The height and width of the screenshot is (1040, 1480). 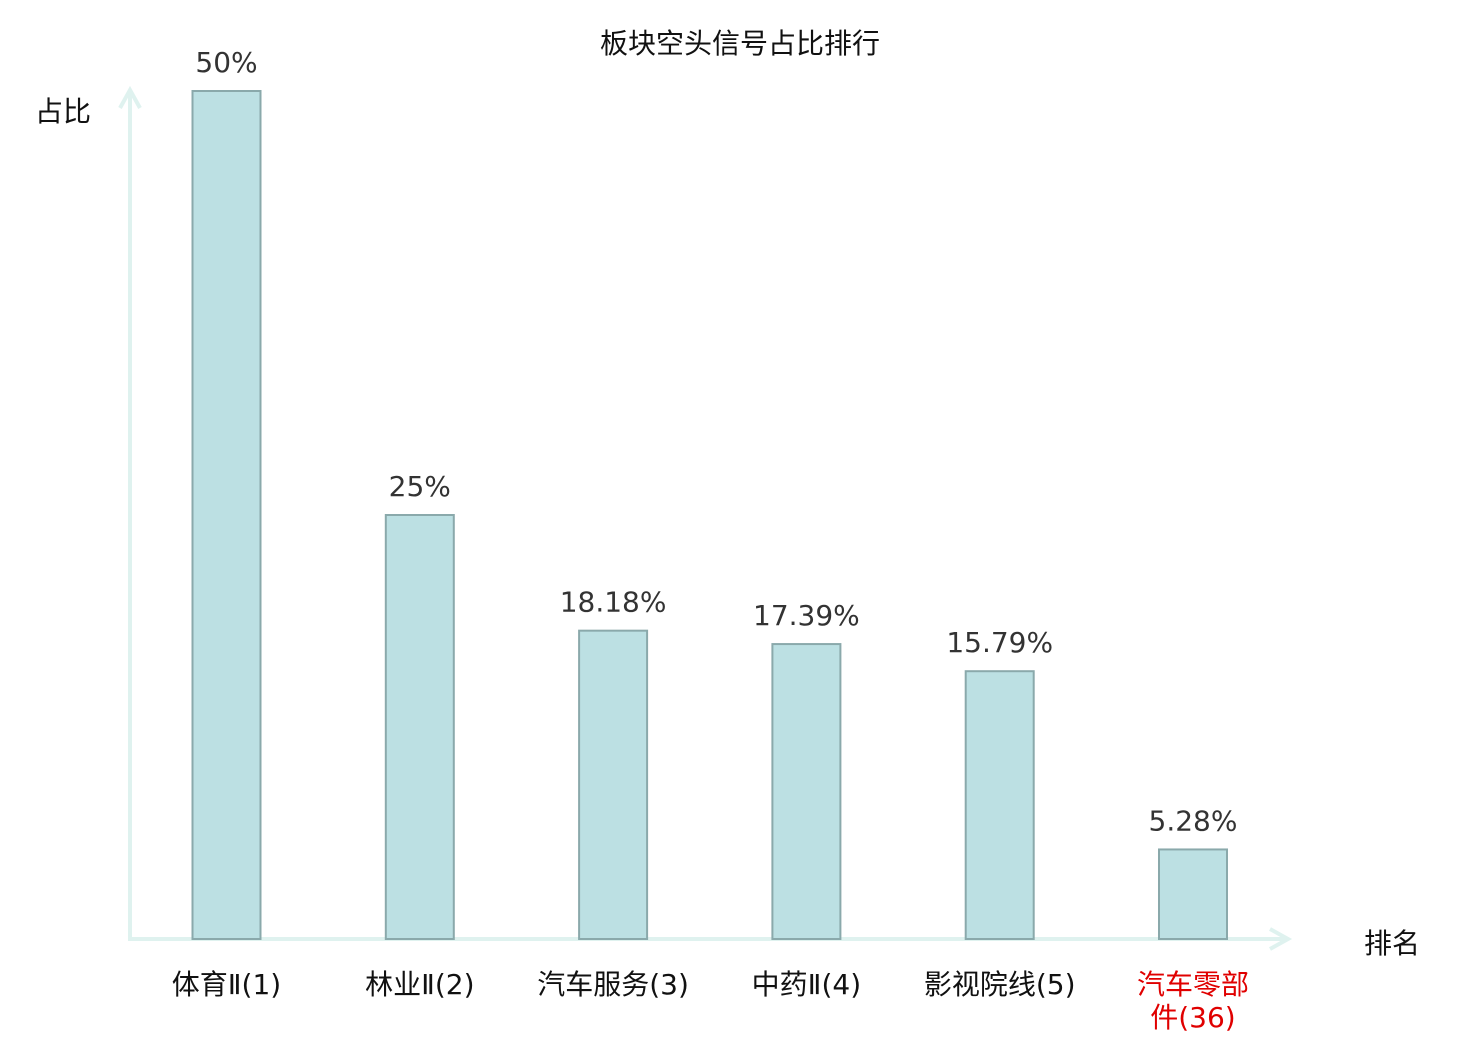 What do you see at coordinates (1281, 939) in the screenshot?
I see `x-axis-arrow-icon` at bounding box center [1281, 939].